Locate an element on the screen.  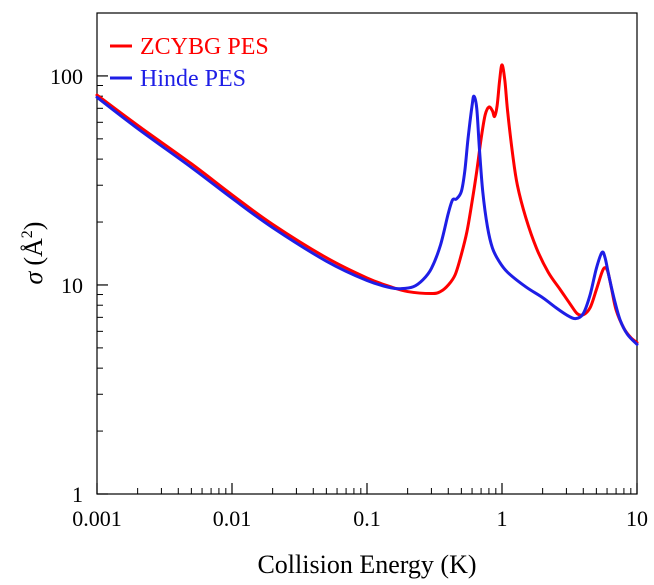
y-axis-unit: (Å is located at coordinates (33, 252).